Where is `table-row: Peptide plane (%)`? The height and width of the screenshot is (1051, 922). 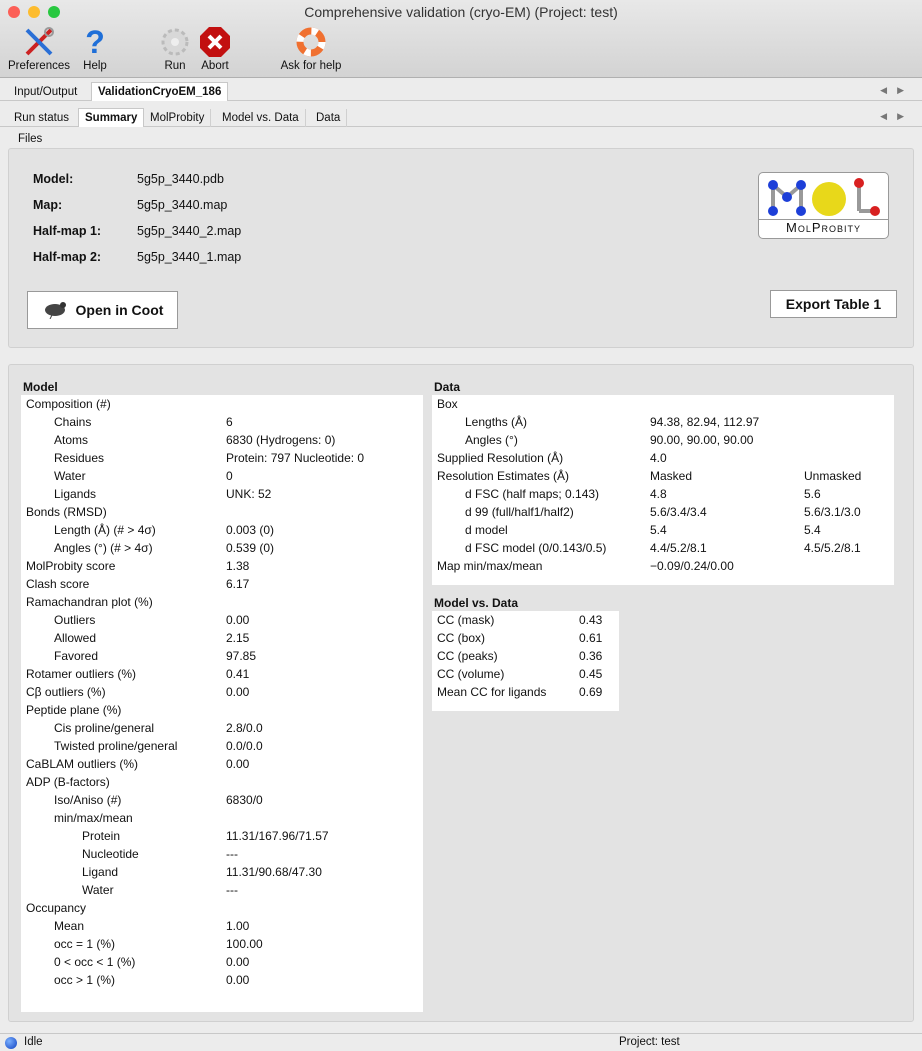 table-row: Peptide plane (%) is located at coordinates (222, 710).